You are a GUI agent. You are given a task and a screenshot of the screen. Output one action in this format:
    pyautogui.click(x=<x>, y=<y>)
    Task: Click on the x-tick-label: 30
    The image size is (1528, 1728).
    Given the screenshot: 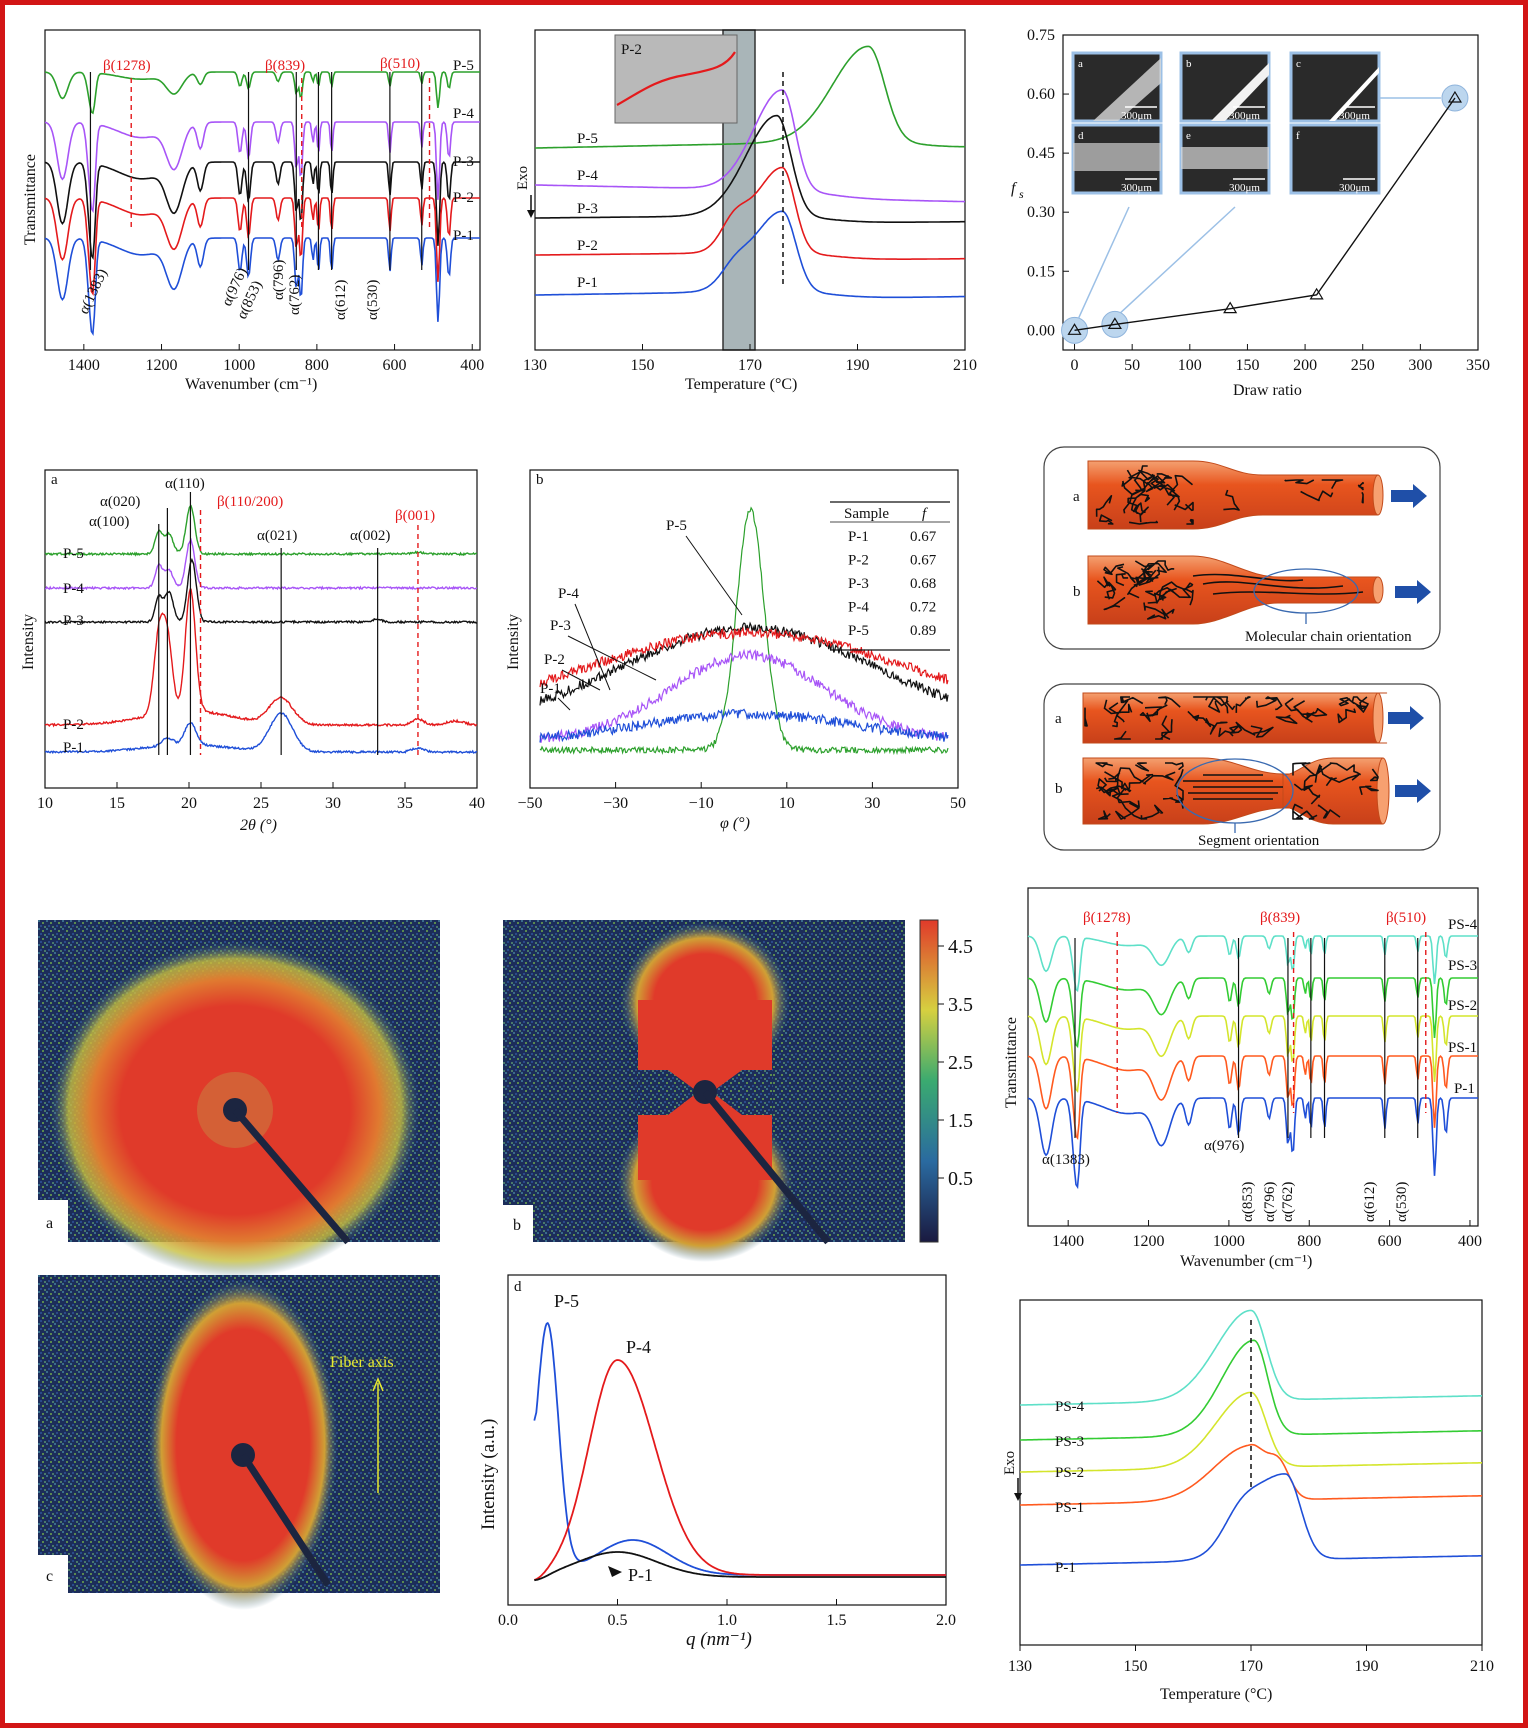 What is the action you would take?
    pyautogui.click(x=872, y=803)
    